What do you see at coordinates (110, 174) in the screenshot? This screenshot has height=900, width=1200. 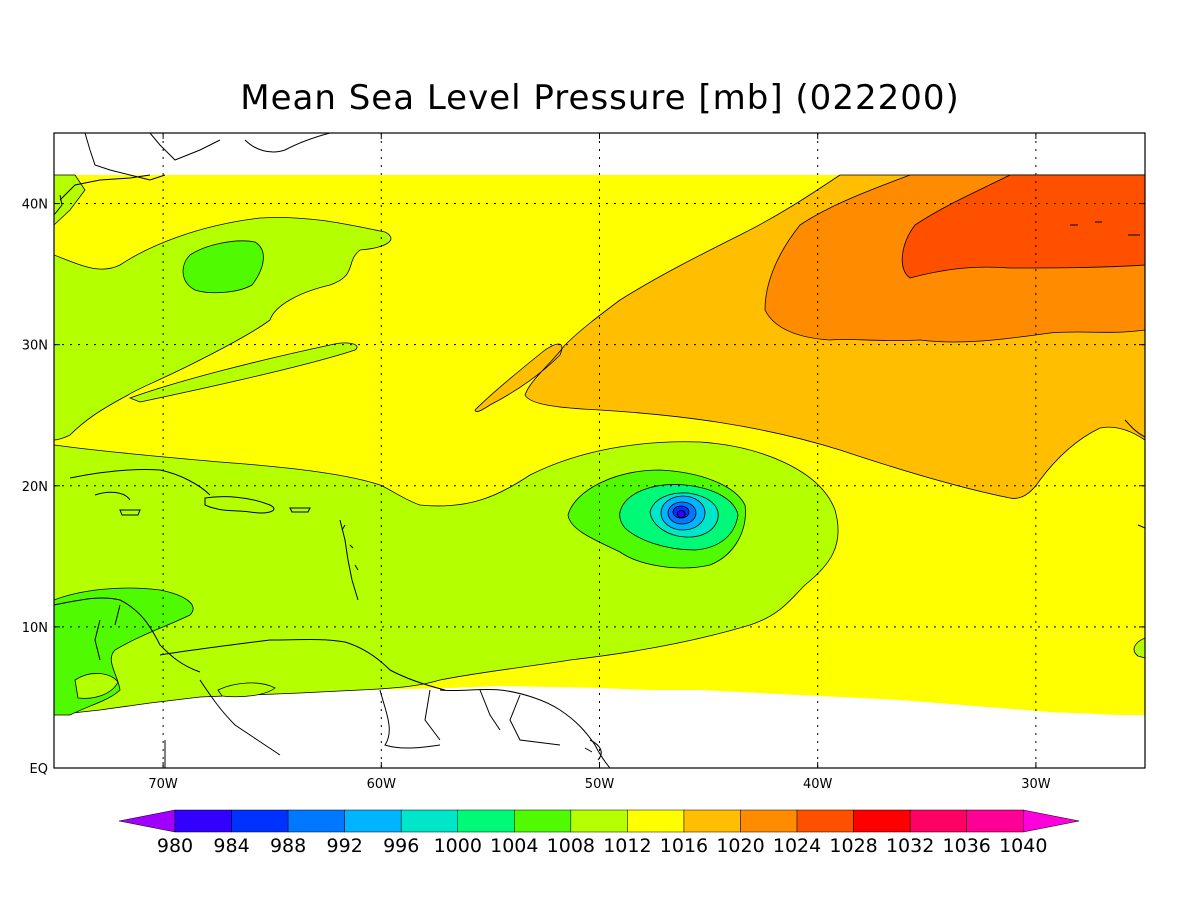 I see `coastline-north-america` at bounding box center [110, 174].